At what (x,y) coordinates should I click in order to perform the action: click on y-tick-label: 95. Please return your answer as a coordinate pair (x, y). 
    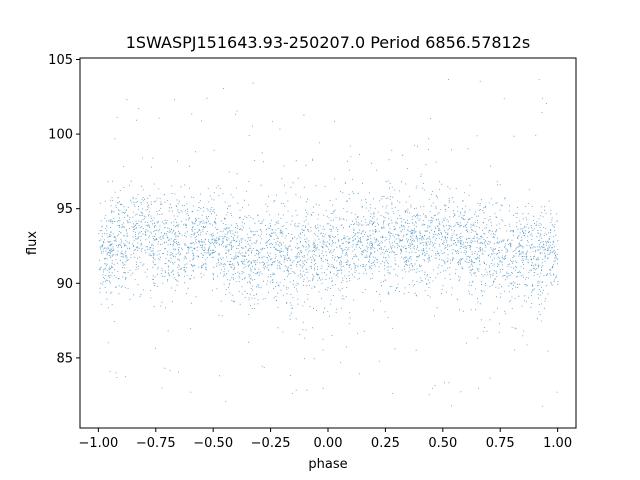
    Looking at the image, I should click on (64, 209).